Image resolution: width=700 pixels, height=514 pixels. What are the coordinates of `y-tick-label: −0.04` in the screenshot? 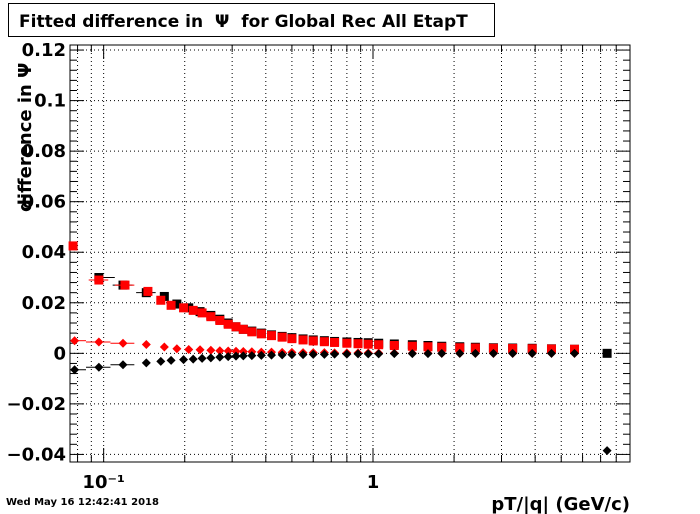 It's located at (37, 454).